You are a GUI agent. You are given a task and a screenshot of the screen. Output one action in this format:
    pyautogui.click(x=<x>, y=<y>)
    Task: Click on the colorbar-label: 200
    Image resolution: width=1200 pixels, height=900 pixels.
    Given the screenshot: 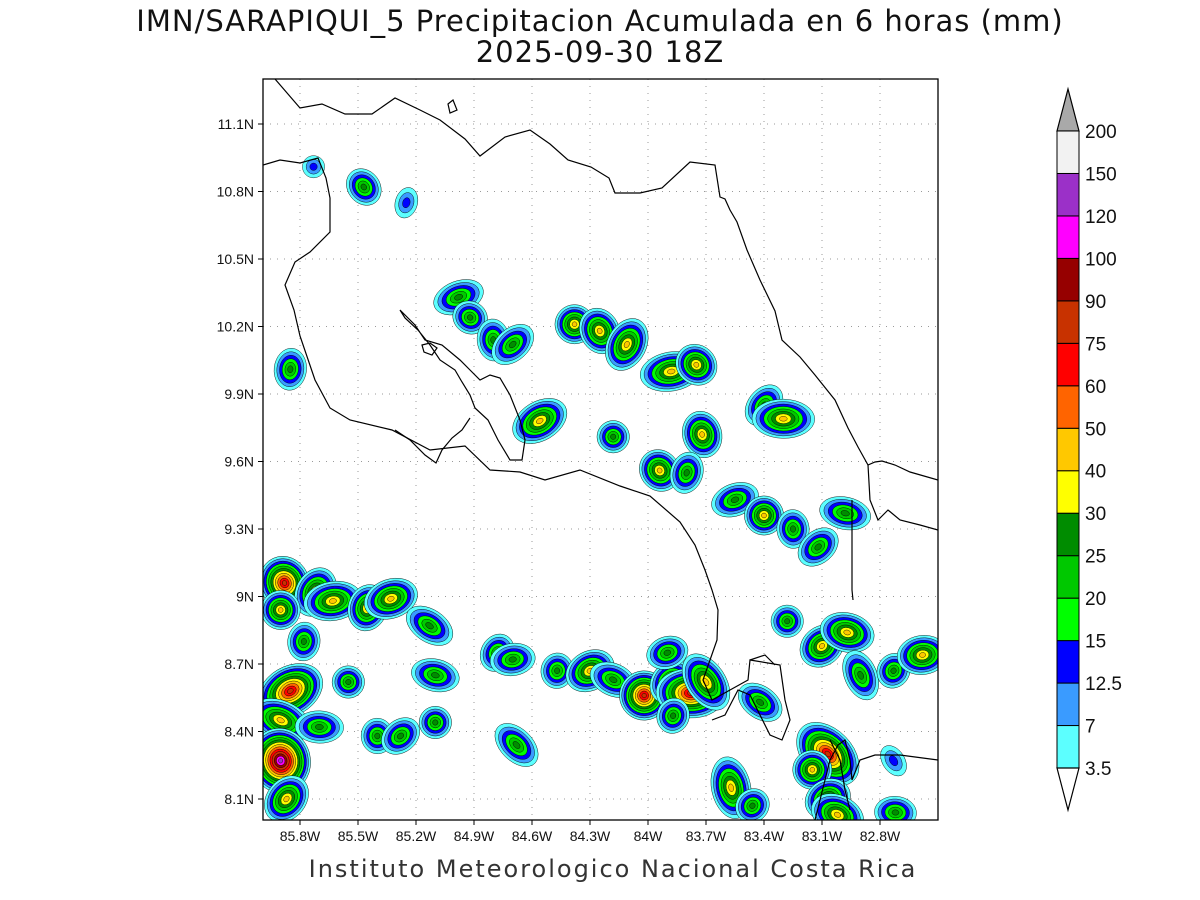 What is the action you would take?
    pyautogui.click(x=1101, y=132)
    